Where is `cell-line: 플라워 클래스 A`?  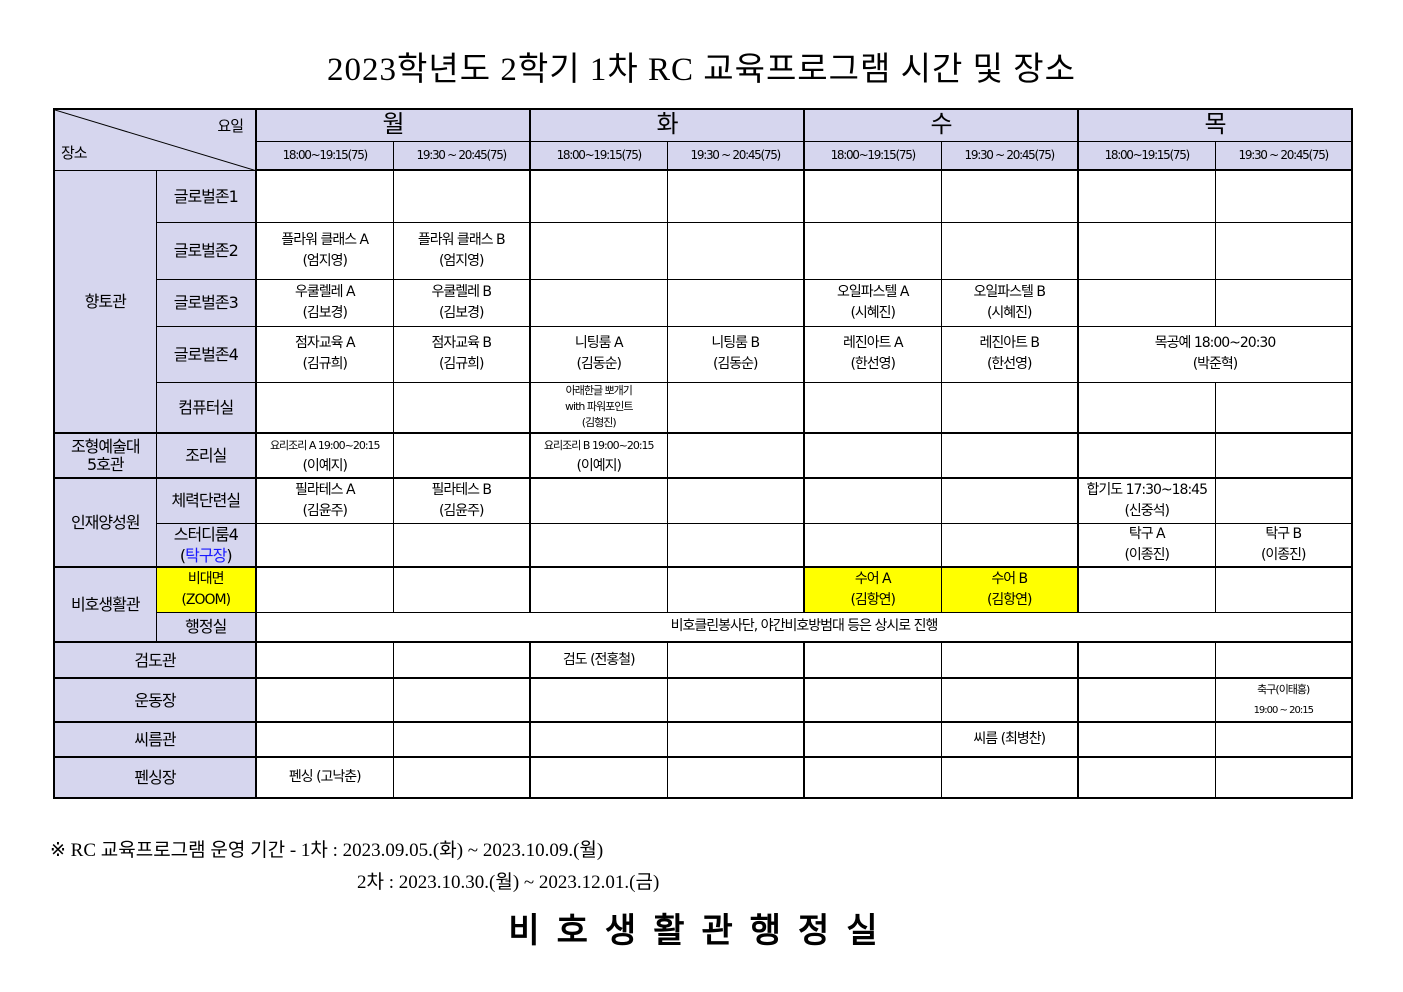
cell-line: 플라워 클래스 A is located at coordinates (325, 239).